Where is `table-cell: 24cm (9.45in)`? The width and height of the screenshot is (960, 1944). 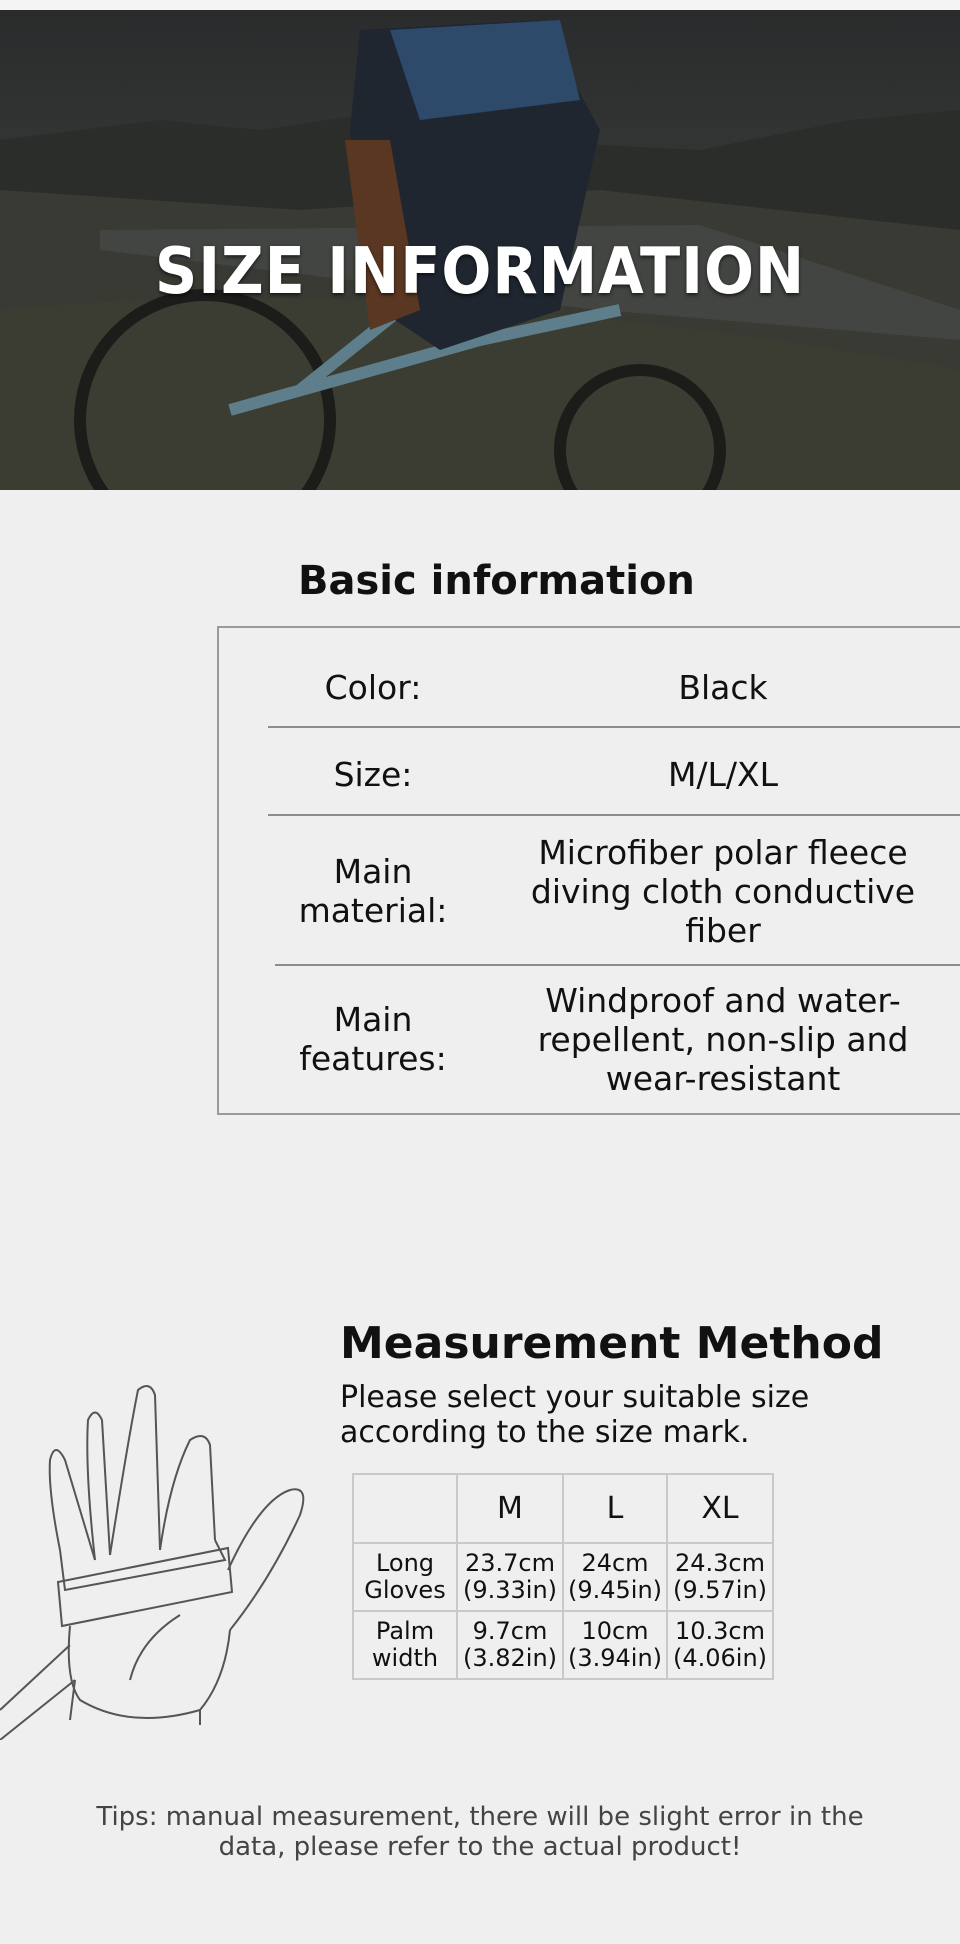 table-cell: 24cm (9.45in) is located at coordinates (615, 1577).